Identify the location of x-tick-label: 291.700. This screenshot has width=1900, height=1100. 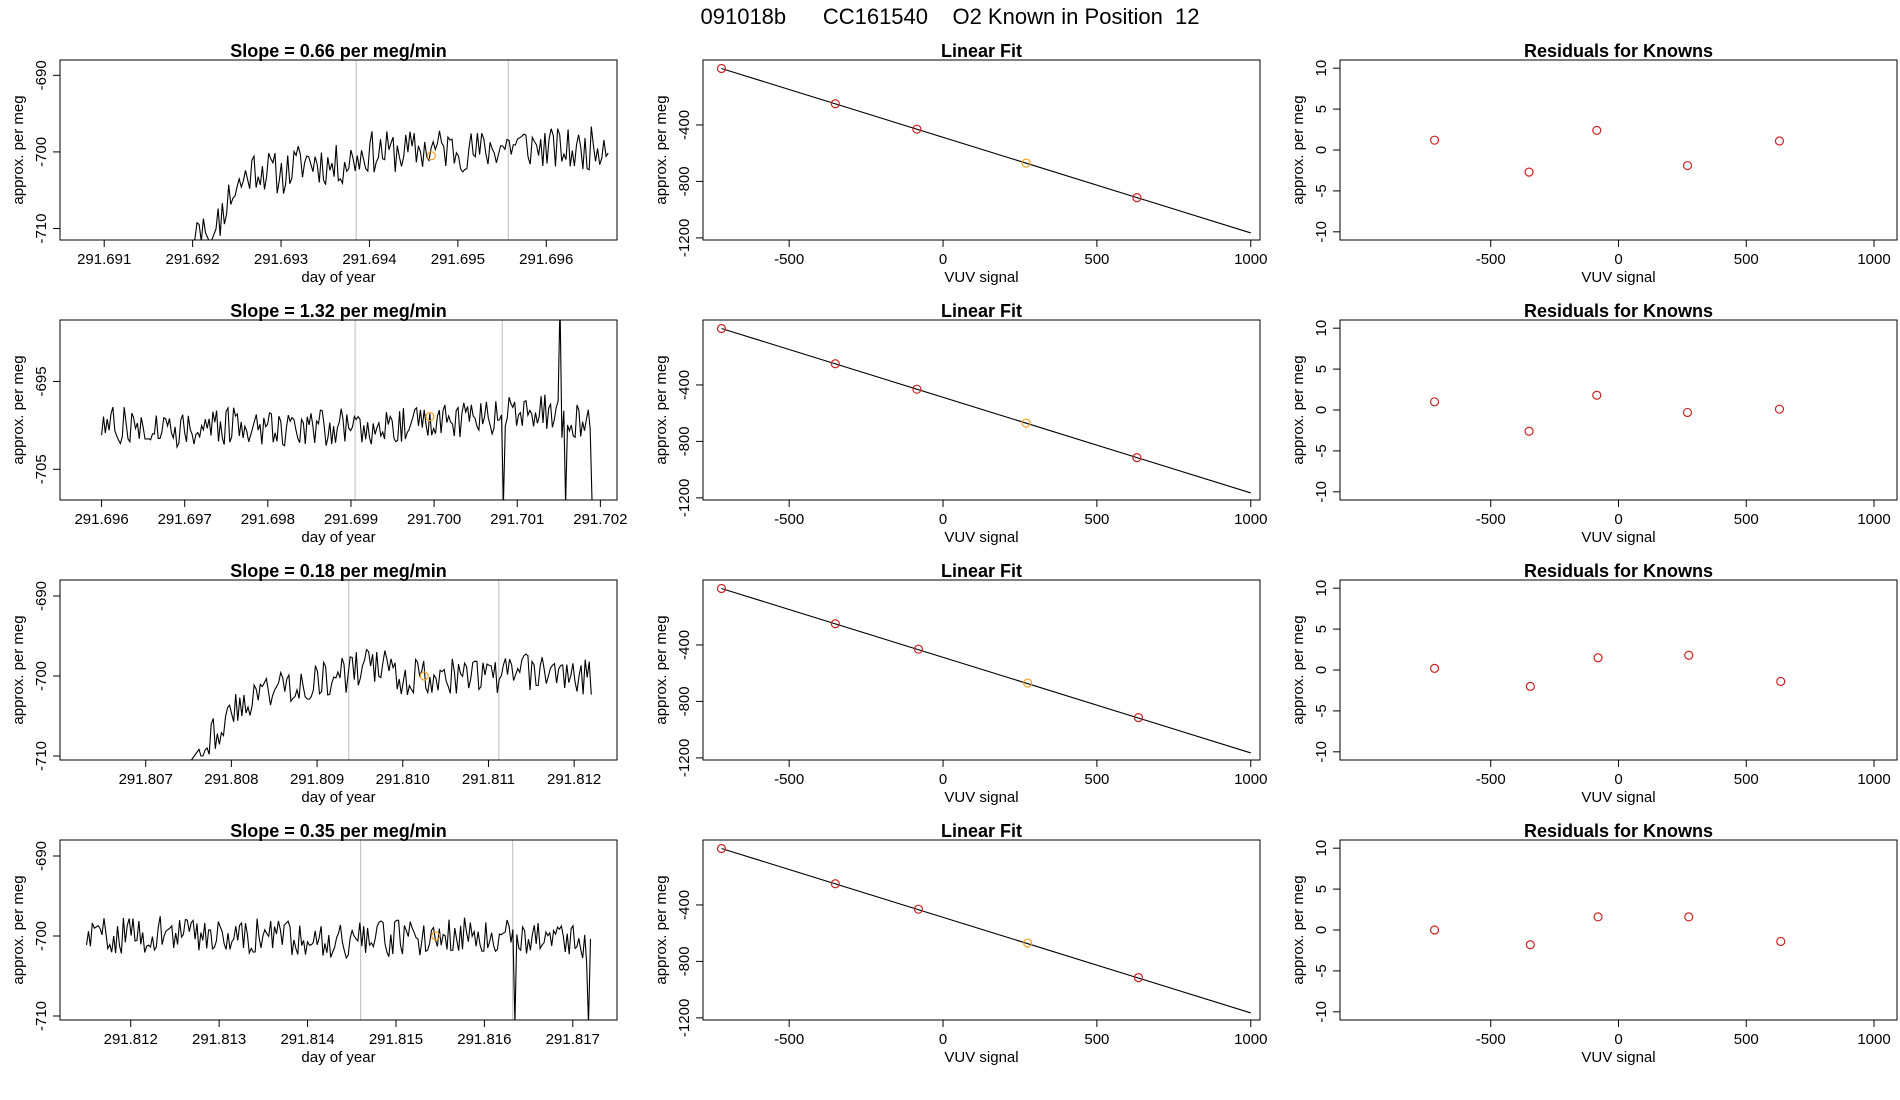
(434, 519).